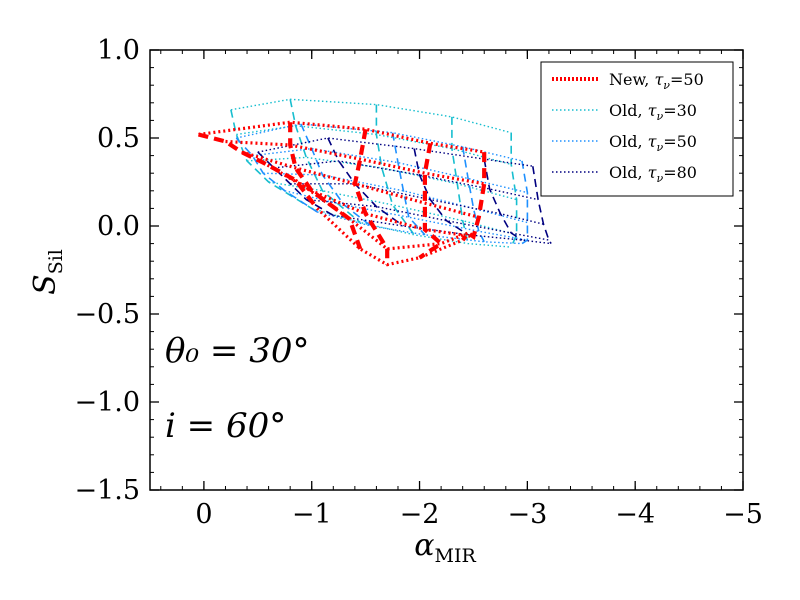  I want to click on x-tick-label: −4, so click(635, 514).